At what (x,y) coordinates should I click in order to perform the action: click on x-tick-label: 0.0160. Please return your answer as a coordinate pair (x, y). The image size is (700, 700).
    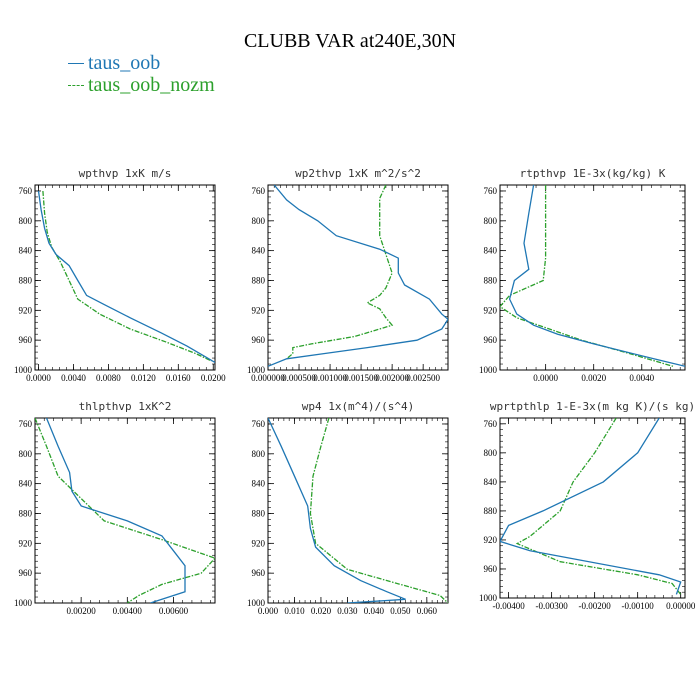
    Looking at the image, I should click on (178, 378).